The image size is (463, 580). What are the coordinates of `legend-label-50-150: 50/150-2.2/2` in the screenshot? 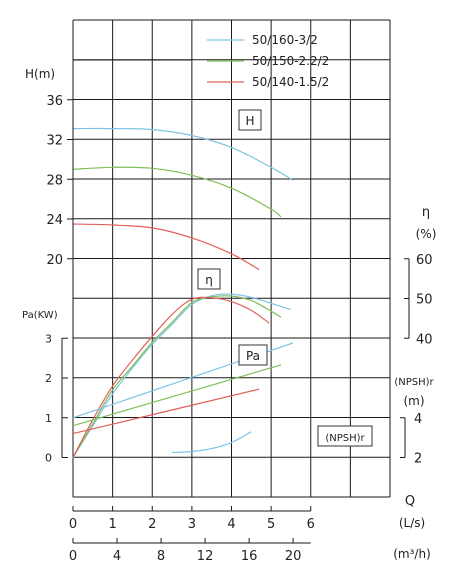 It's located at (290, 61).